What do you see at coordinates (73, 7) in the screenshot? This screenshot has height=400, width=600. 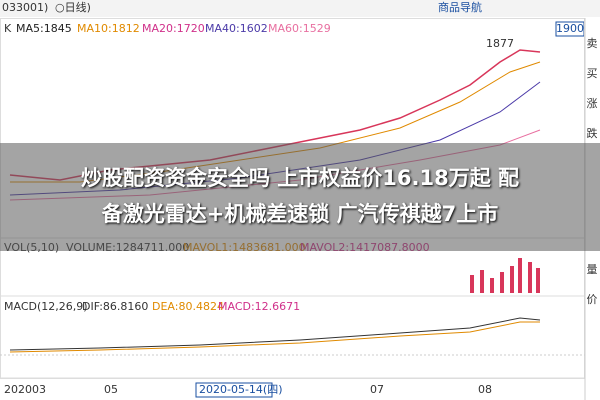 I see `period: ○日线)` at bounding box center [73, 7].